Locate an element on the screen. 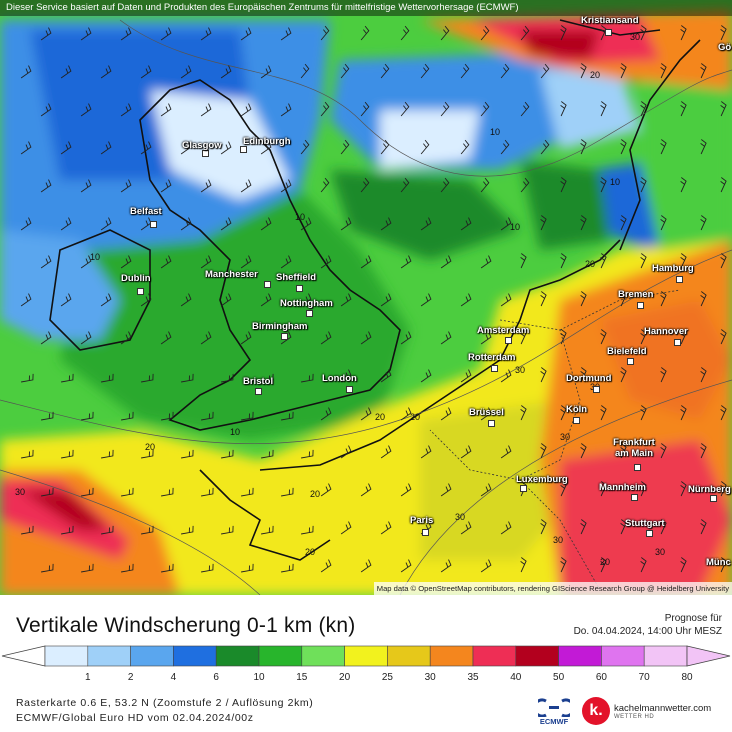  provider-name: kachelmannwetter.com is located at coordinates (663, 708).